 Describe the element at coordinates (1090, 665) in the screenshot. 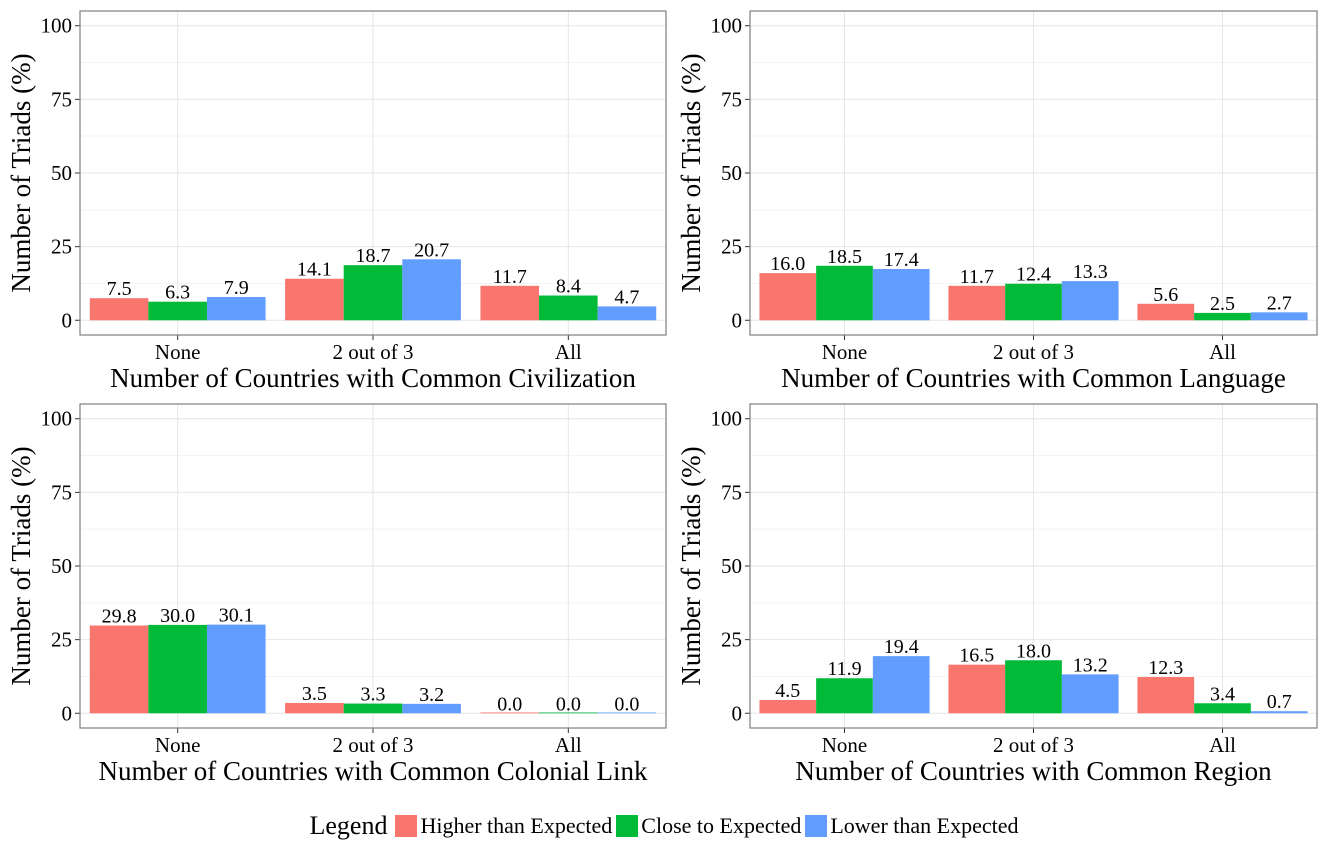

I see `data-label: 13.2` at that location.